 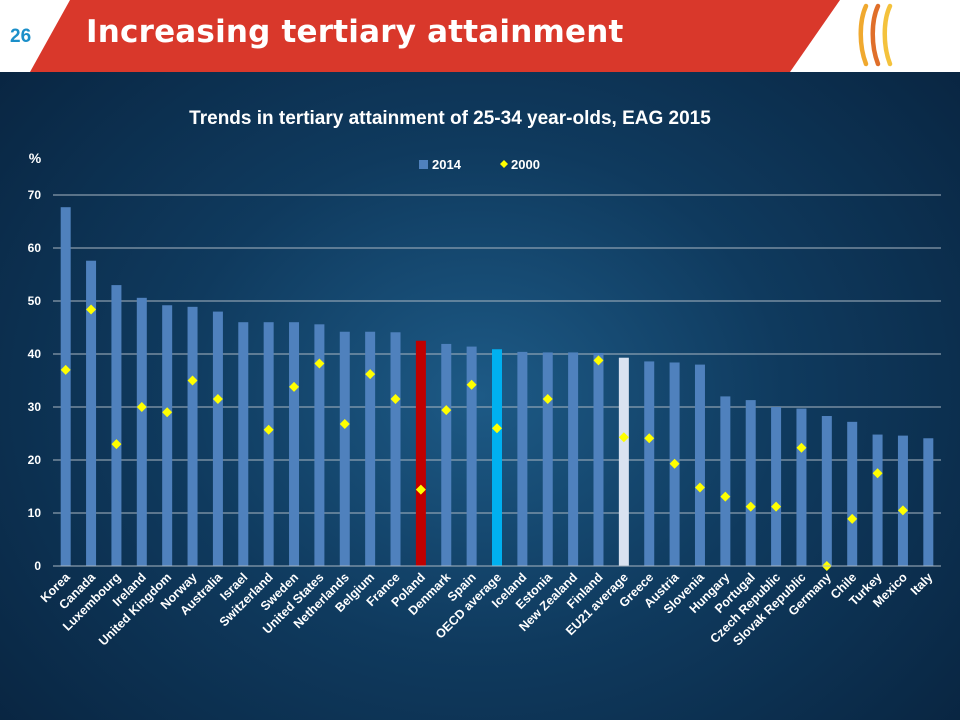 What do you see at coordinates (319, 445) in the screenshot?
I see `bar-2014-united-states` at bounding box center [319, 445].